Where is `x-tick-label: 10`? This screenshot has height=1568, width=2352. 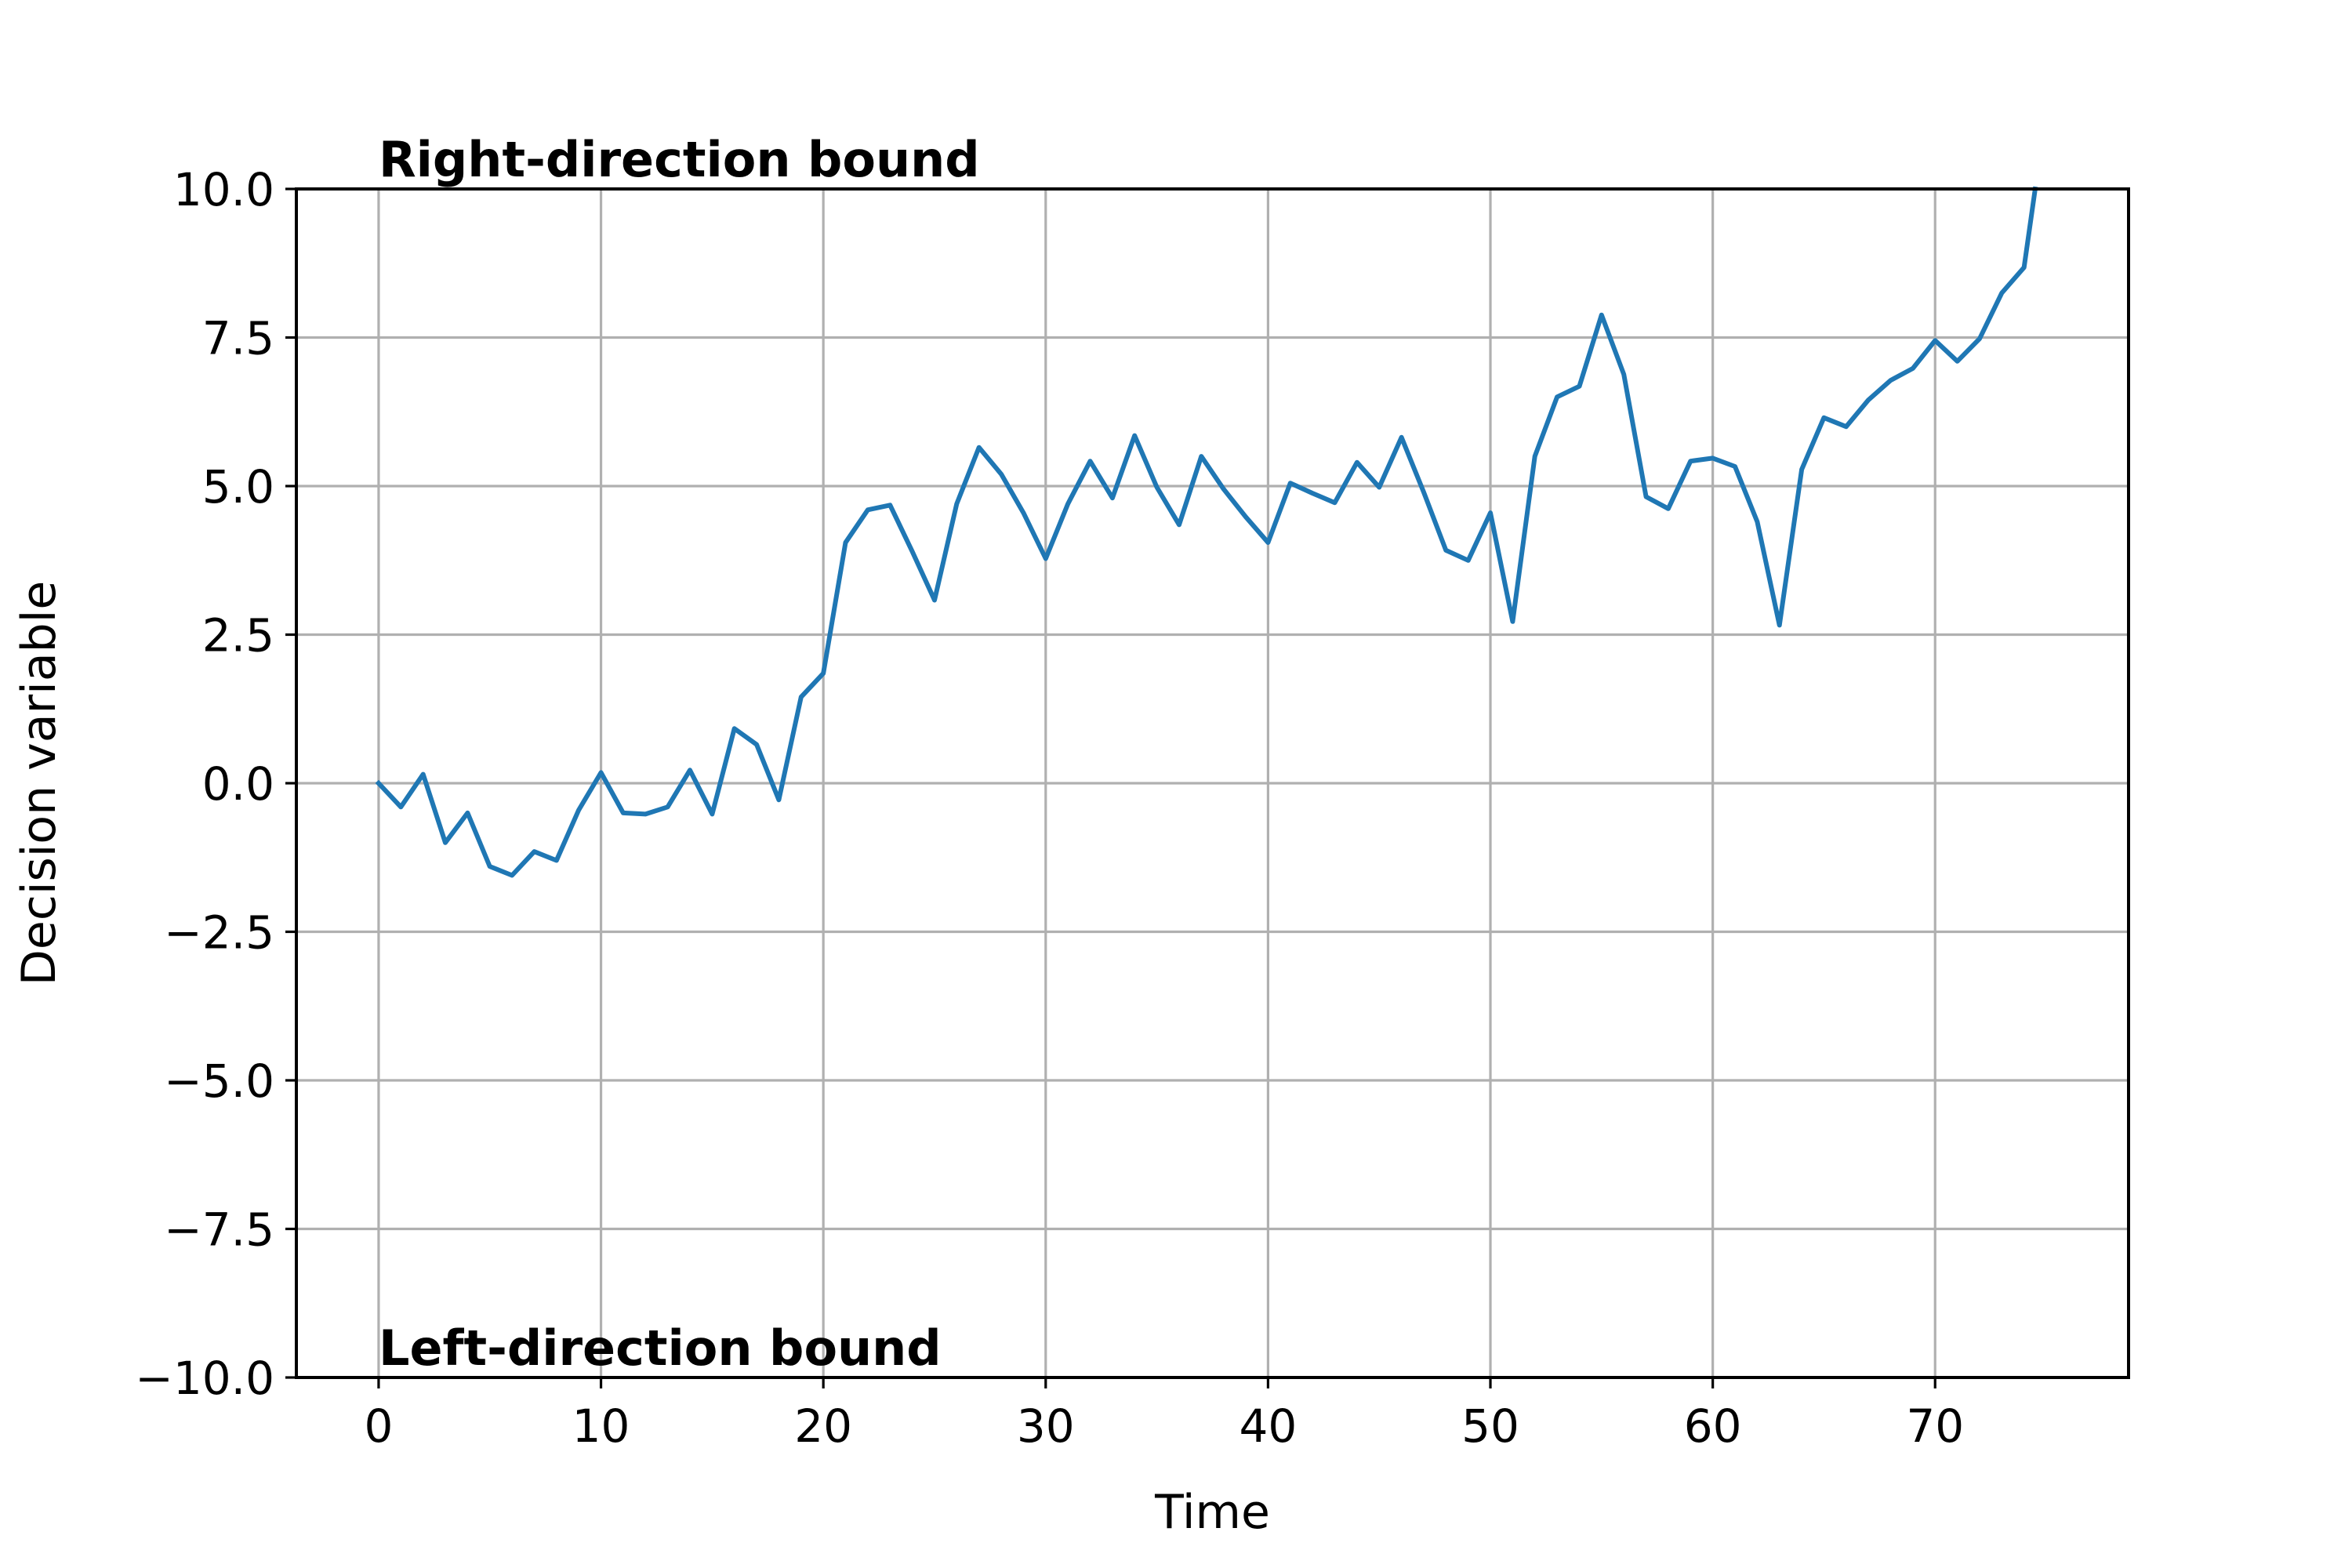 x-tick-label: 10 is located at coordinates (601, 1426).